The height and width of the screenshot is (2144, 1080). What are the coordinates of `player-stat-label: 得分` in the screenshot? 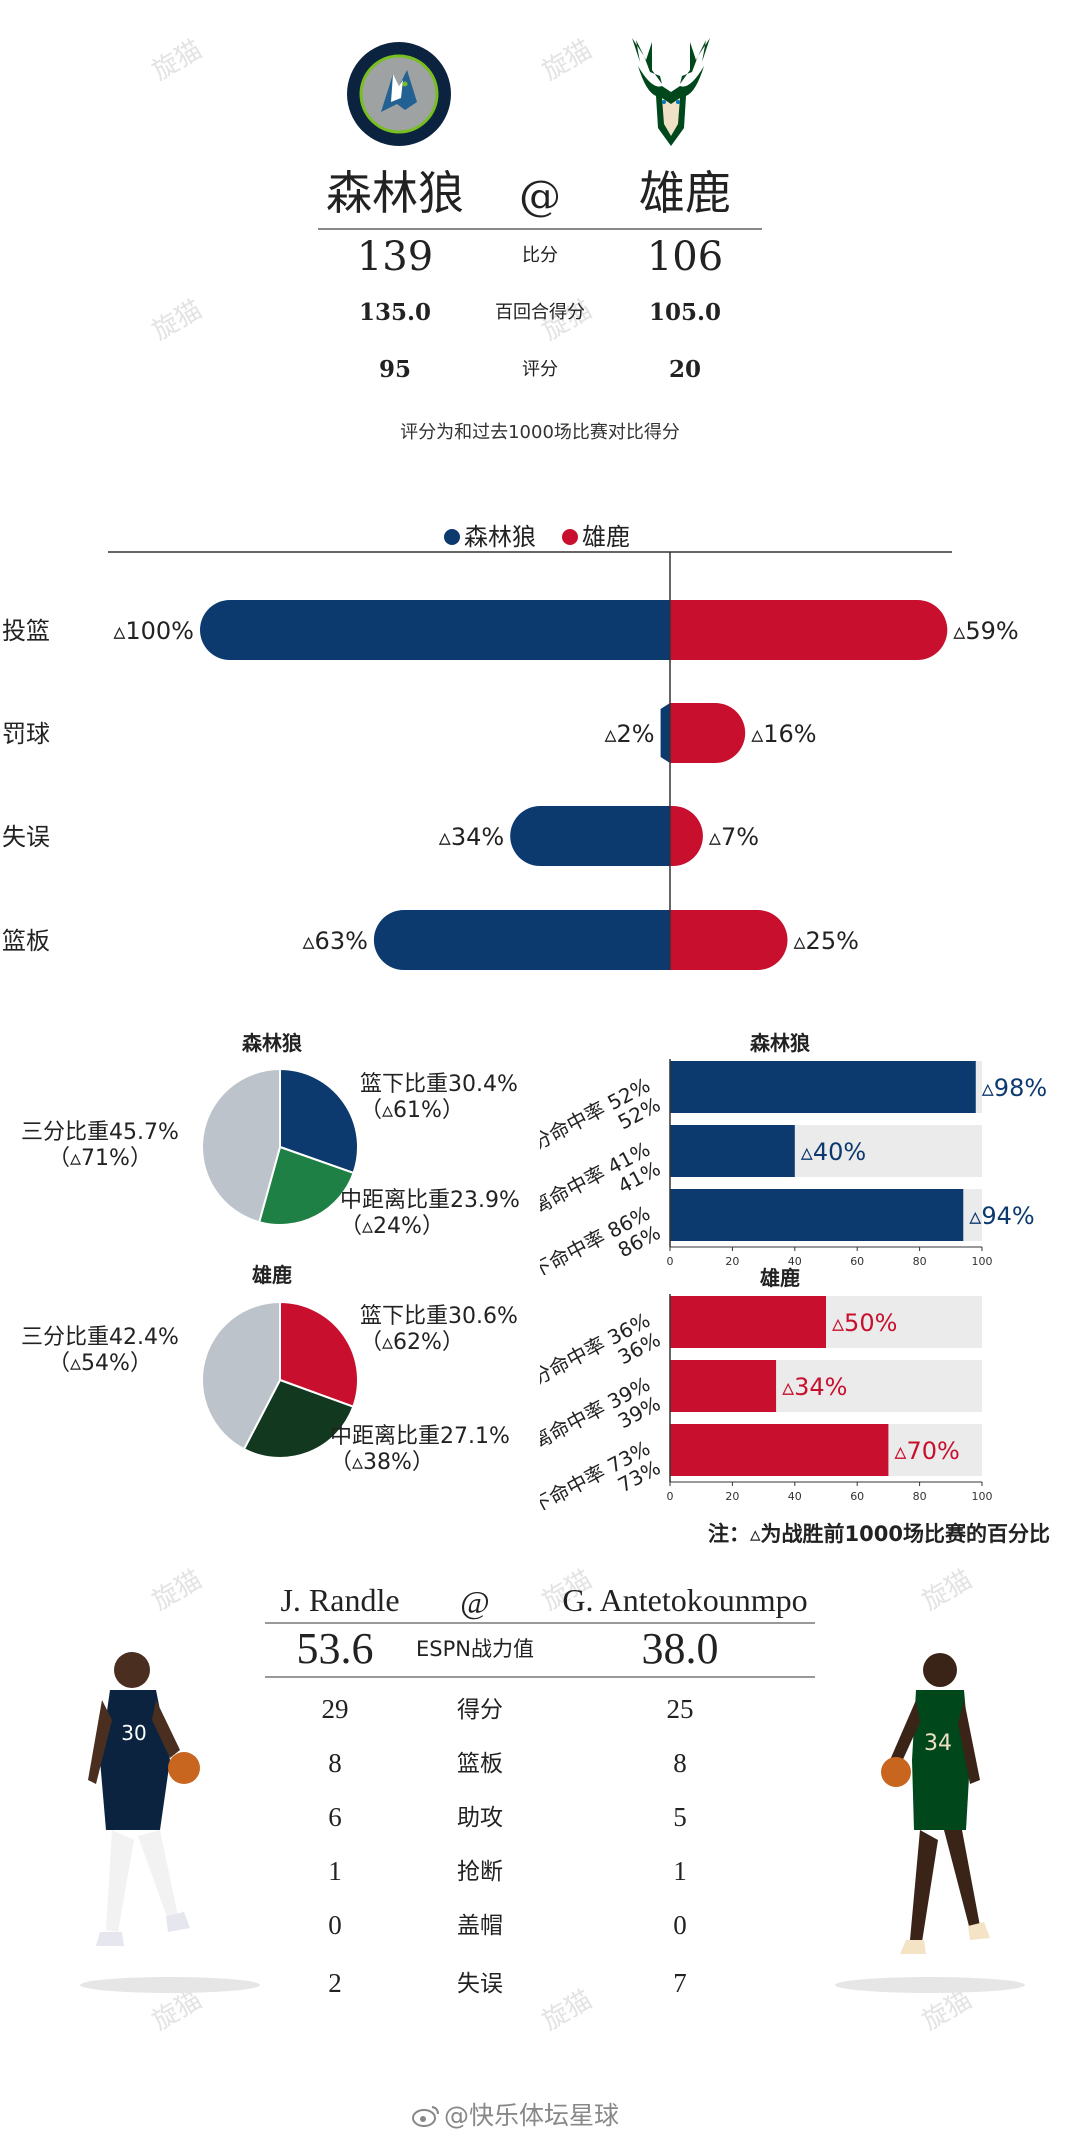 It's located at (480, 1710).